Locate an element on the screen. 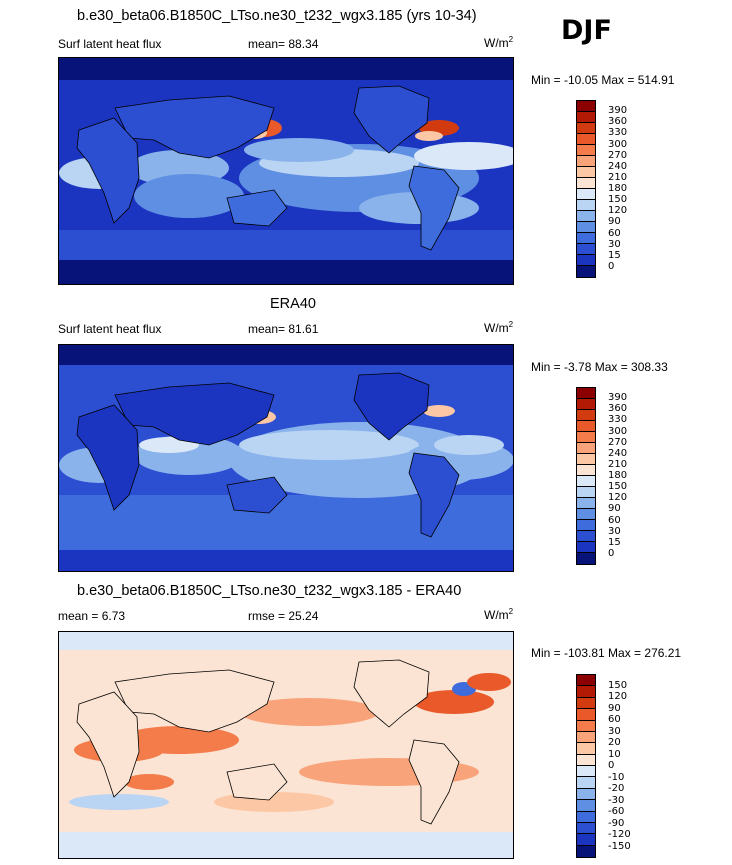  rmse-label: rmse = 25.24 is located at coordinates (283, 616).